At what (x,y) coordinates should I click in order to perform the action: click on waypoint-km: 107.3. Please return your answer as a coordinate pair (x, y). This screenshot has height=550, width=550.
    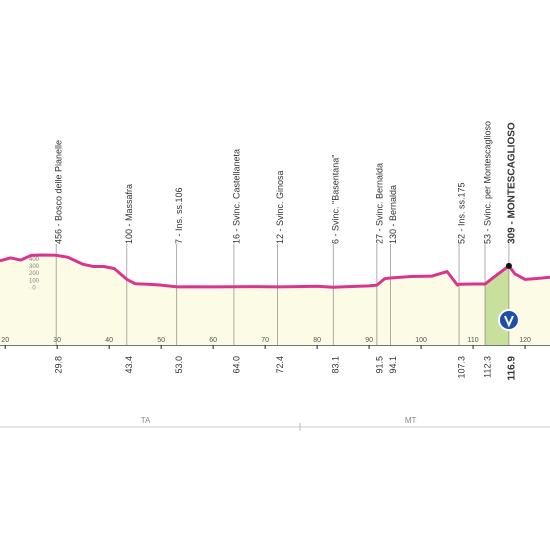
    Looking at the image, I should click on (461, 367).